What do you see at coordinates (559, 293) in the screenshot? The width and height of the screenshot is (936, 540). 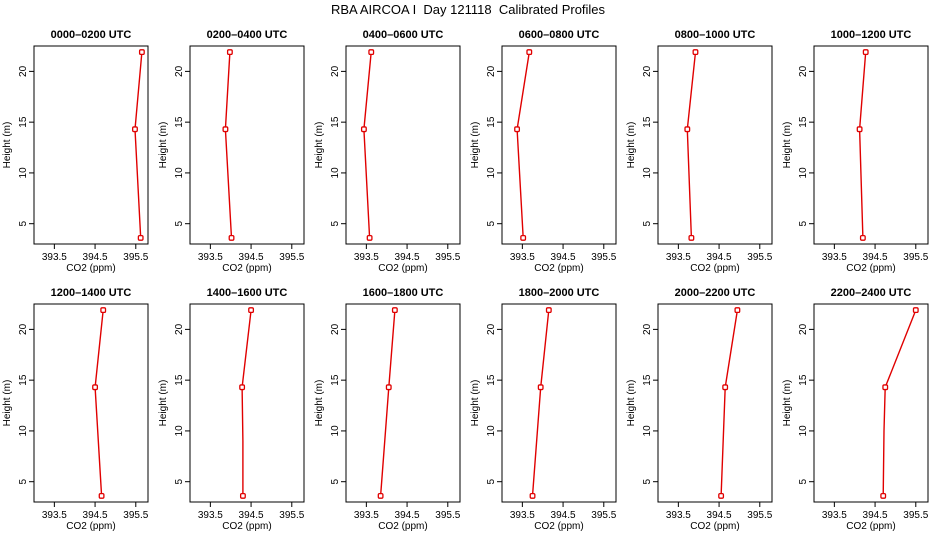 I see `panel-title: 1800–2000 UTC` at bounding box center [559, 293].